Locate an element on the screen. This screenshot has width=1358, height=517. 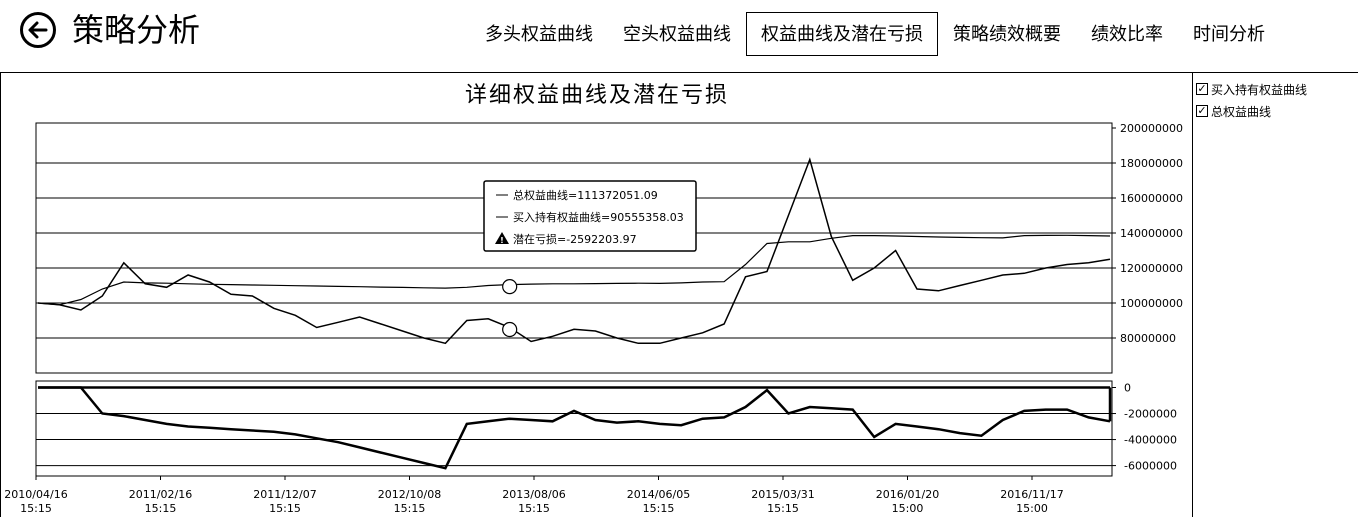
x-tick-date: 2013/08/06 is located at coordinates (533, 494).